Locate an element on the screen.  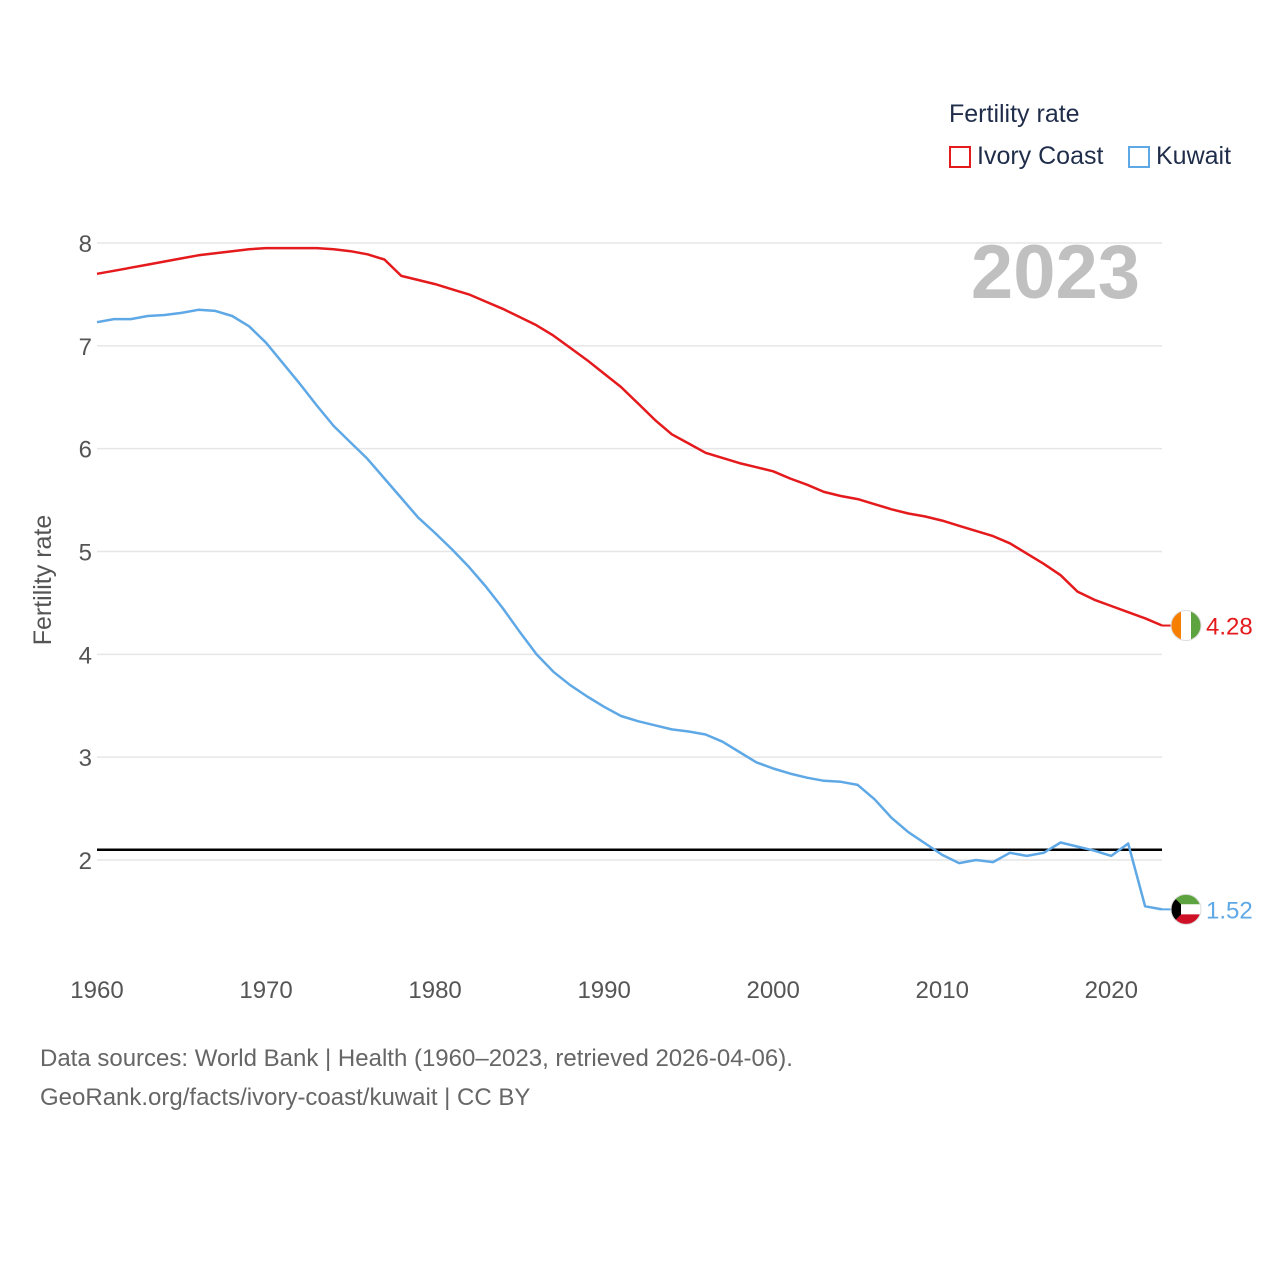
legend-swatch-ivory-coast is located at coordinates (960, 156).